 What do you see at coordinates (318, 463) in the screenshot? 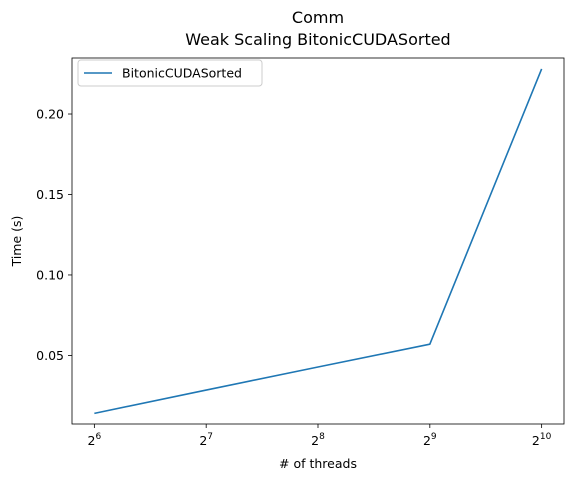
I see `x-axis-label: # of threads` at bounding box center [318, 463].